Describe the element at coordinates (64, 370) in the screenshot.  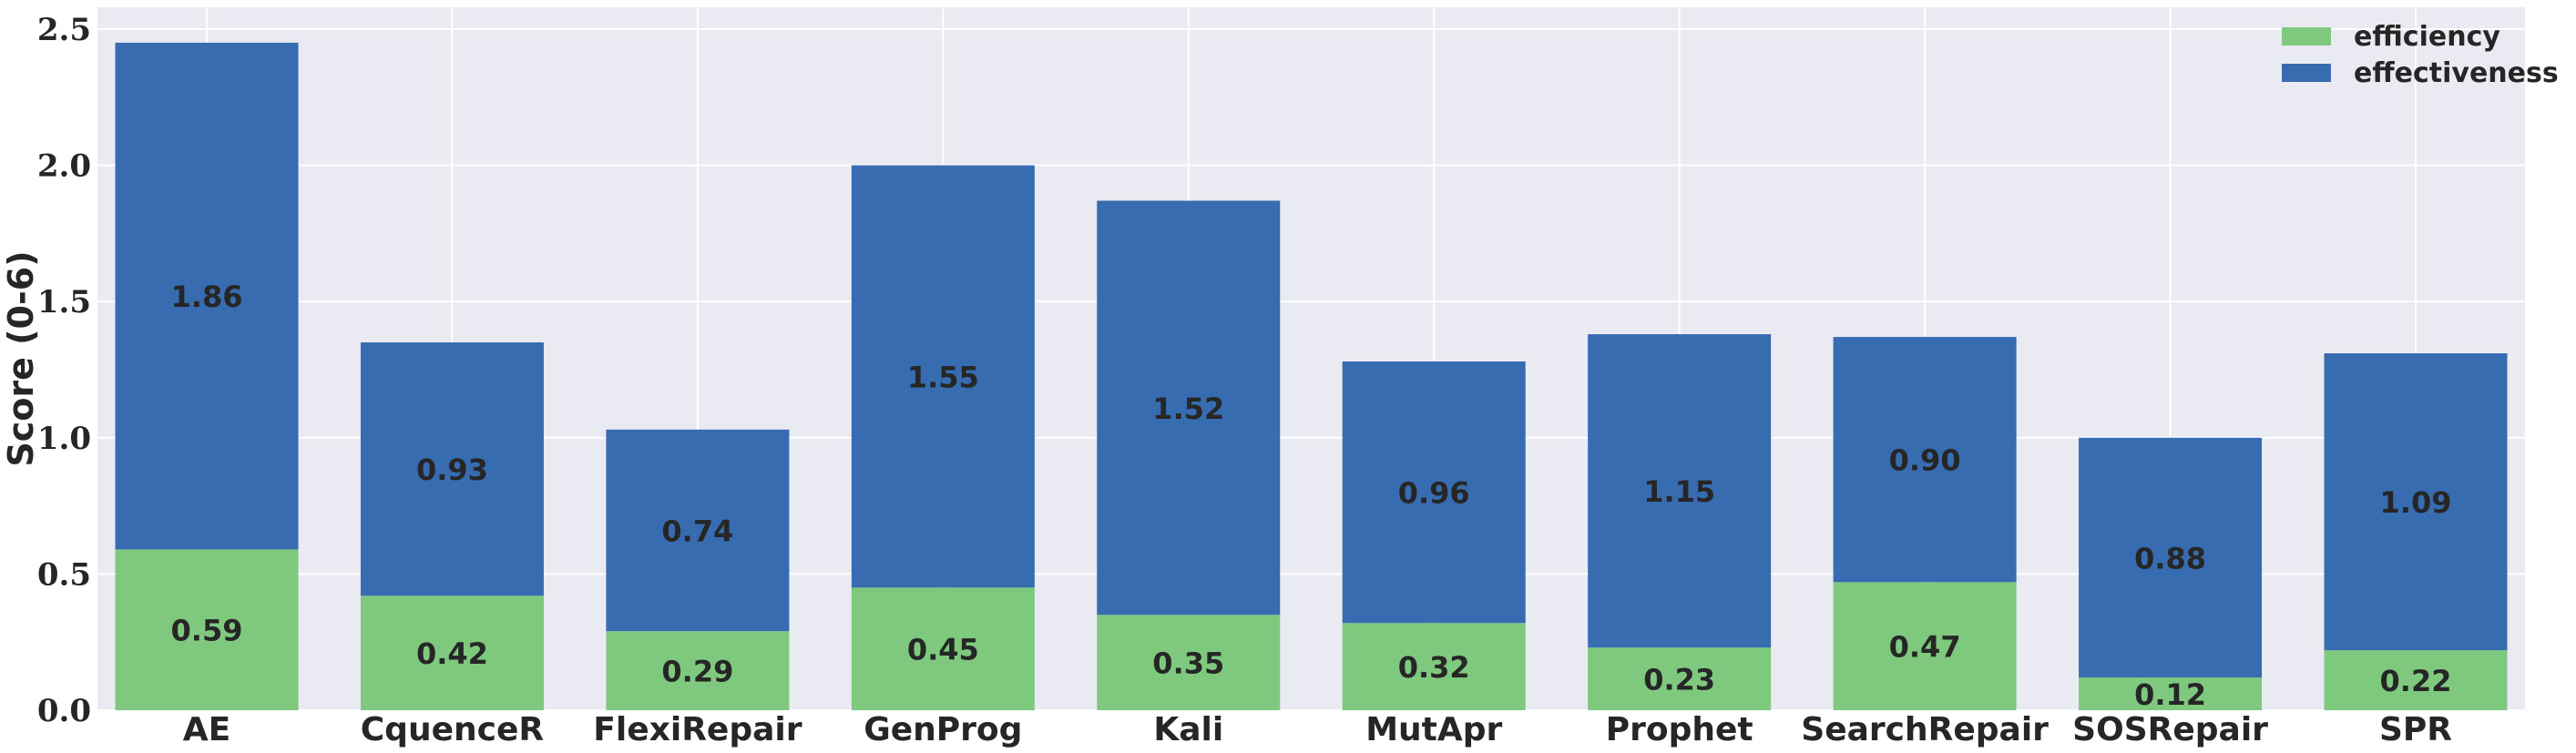
I see `y-axis-tick-labels: 0.0 0.5 1.0 1.5 2.0 2.5` at that location.